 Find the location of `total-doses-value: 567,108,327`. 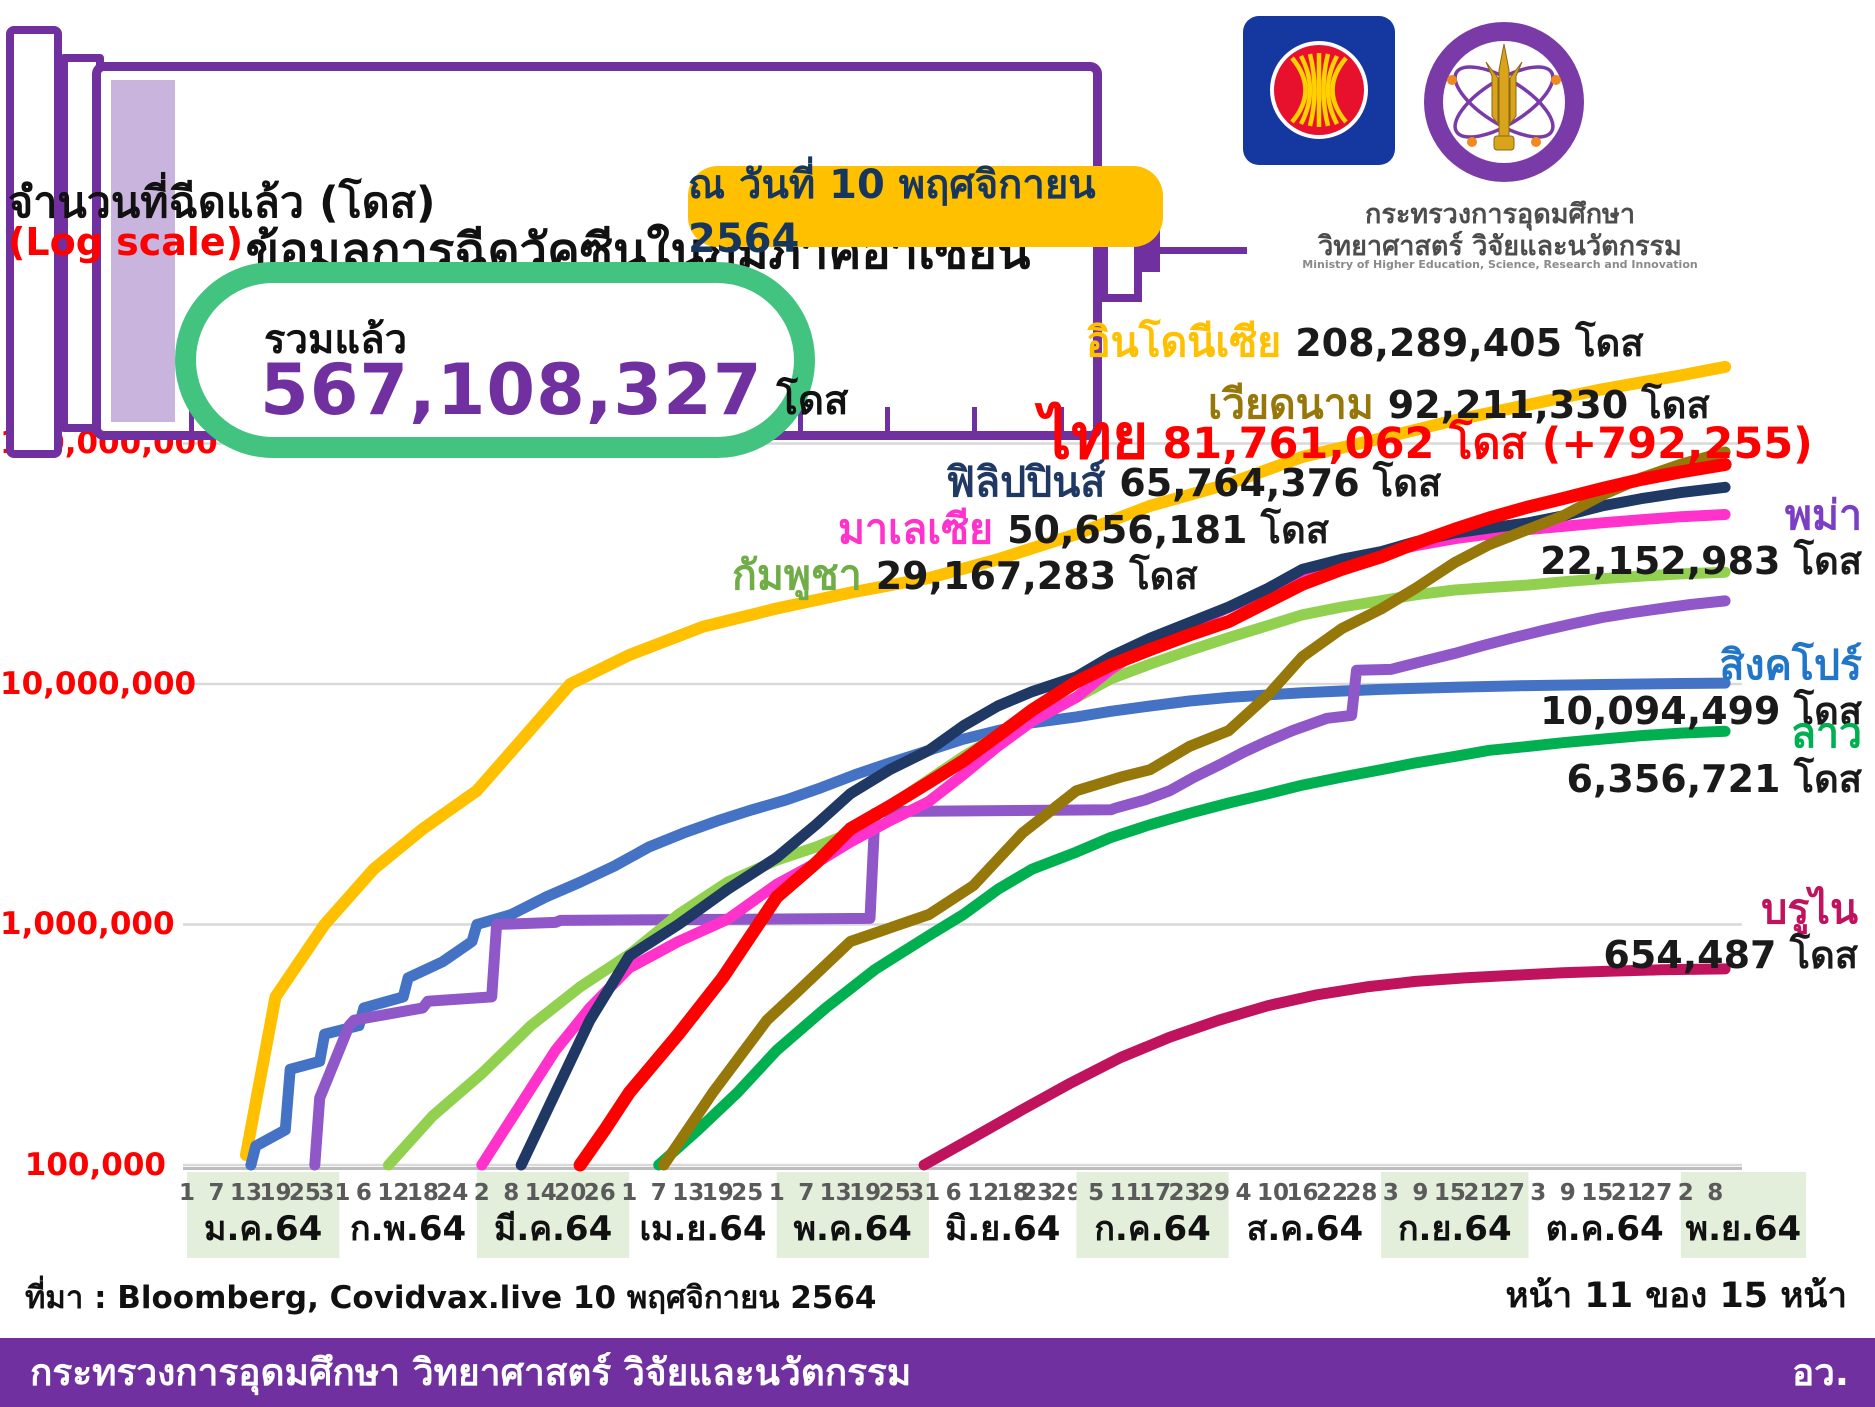

total-doses-value: 567,108,327 is located at coordinates (511, 390).